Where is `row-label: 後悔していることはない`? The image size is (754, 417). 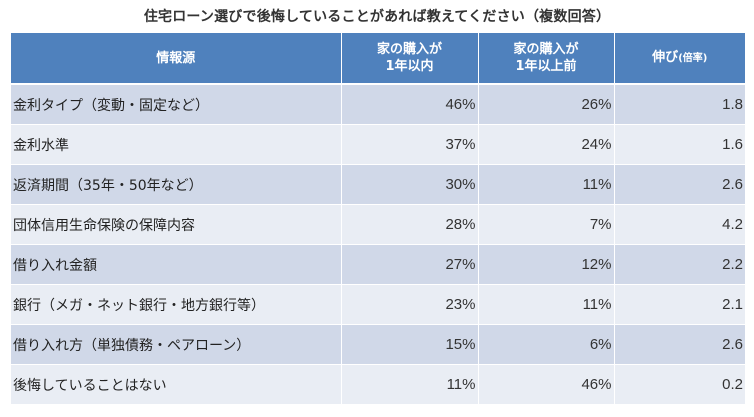 row-label: 後悔していることはない is located at coordinates (176, 384).